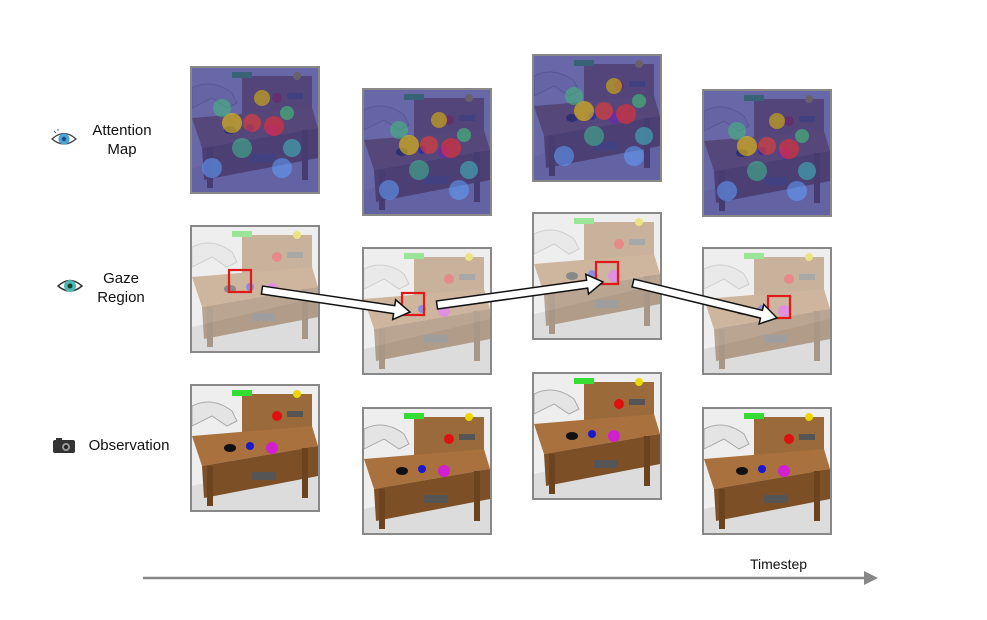  Describe the element at coordinates (121, 288) in the screenshot. I see `row-label-gaze-region: Gaze Region` at that location.